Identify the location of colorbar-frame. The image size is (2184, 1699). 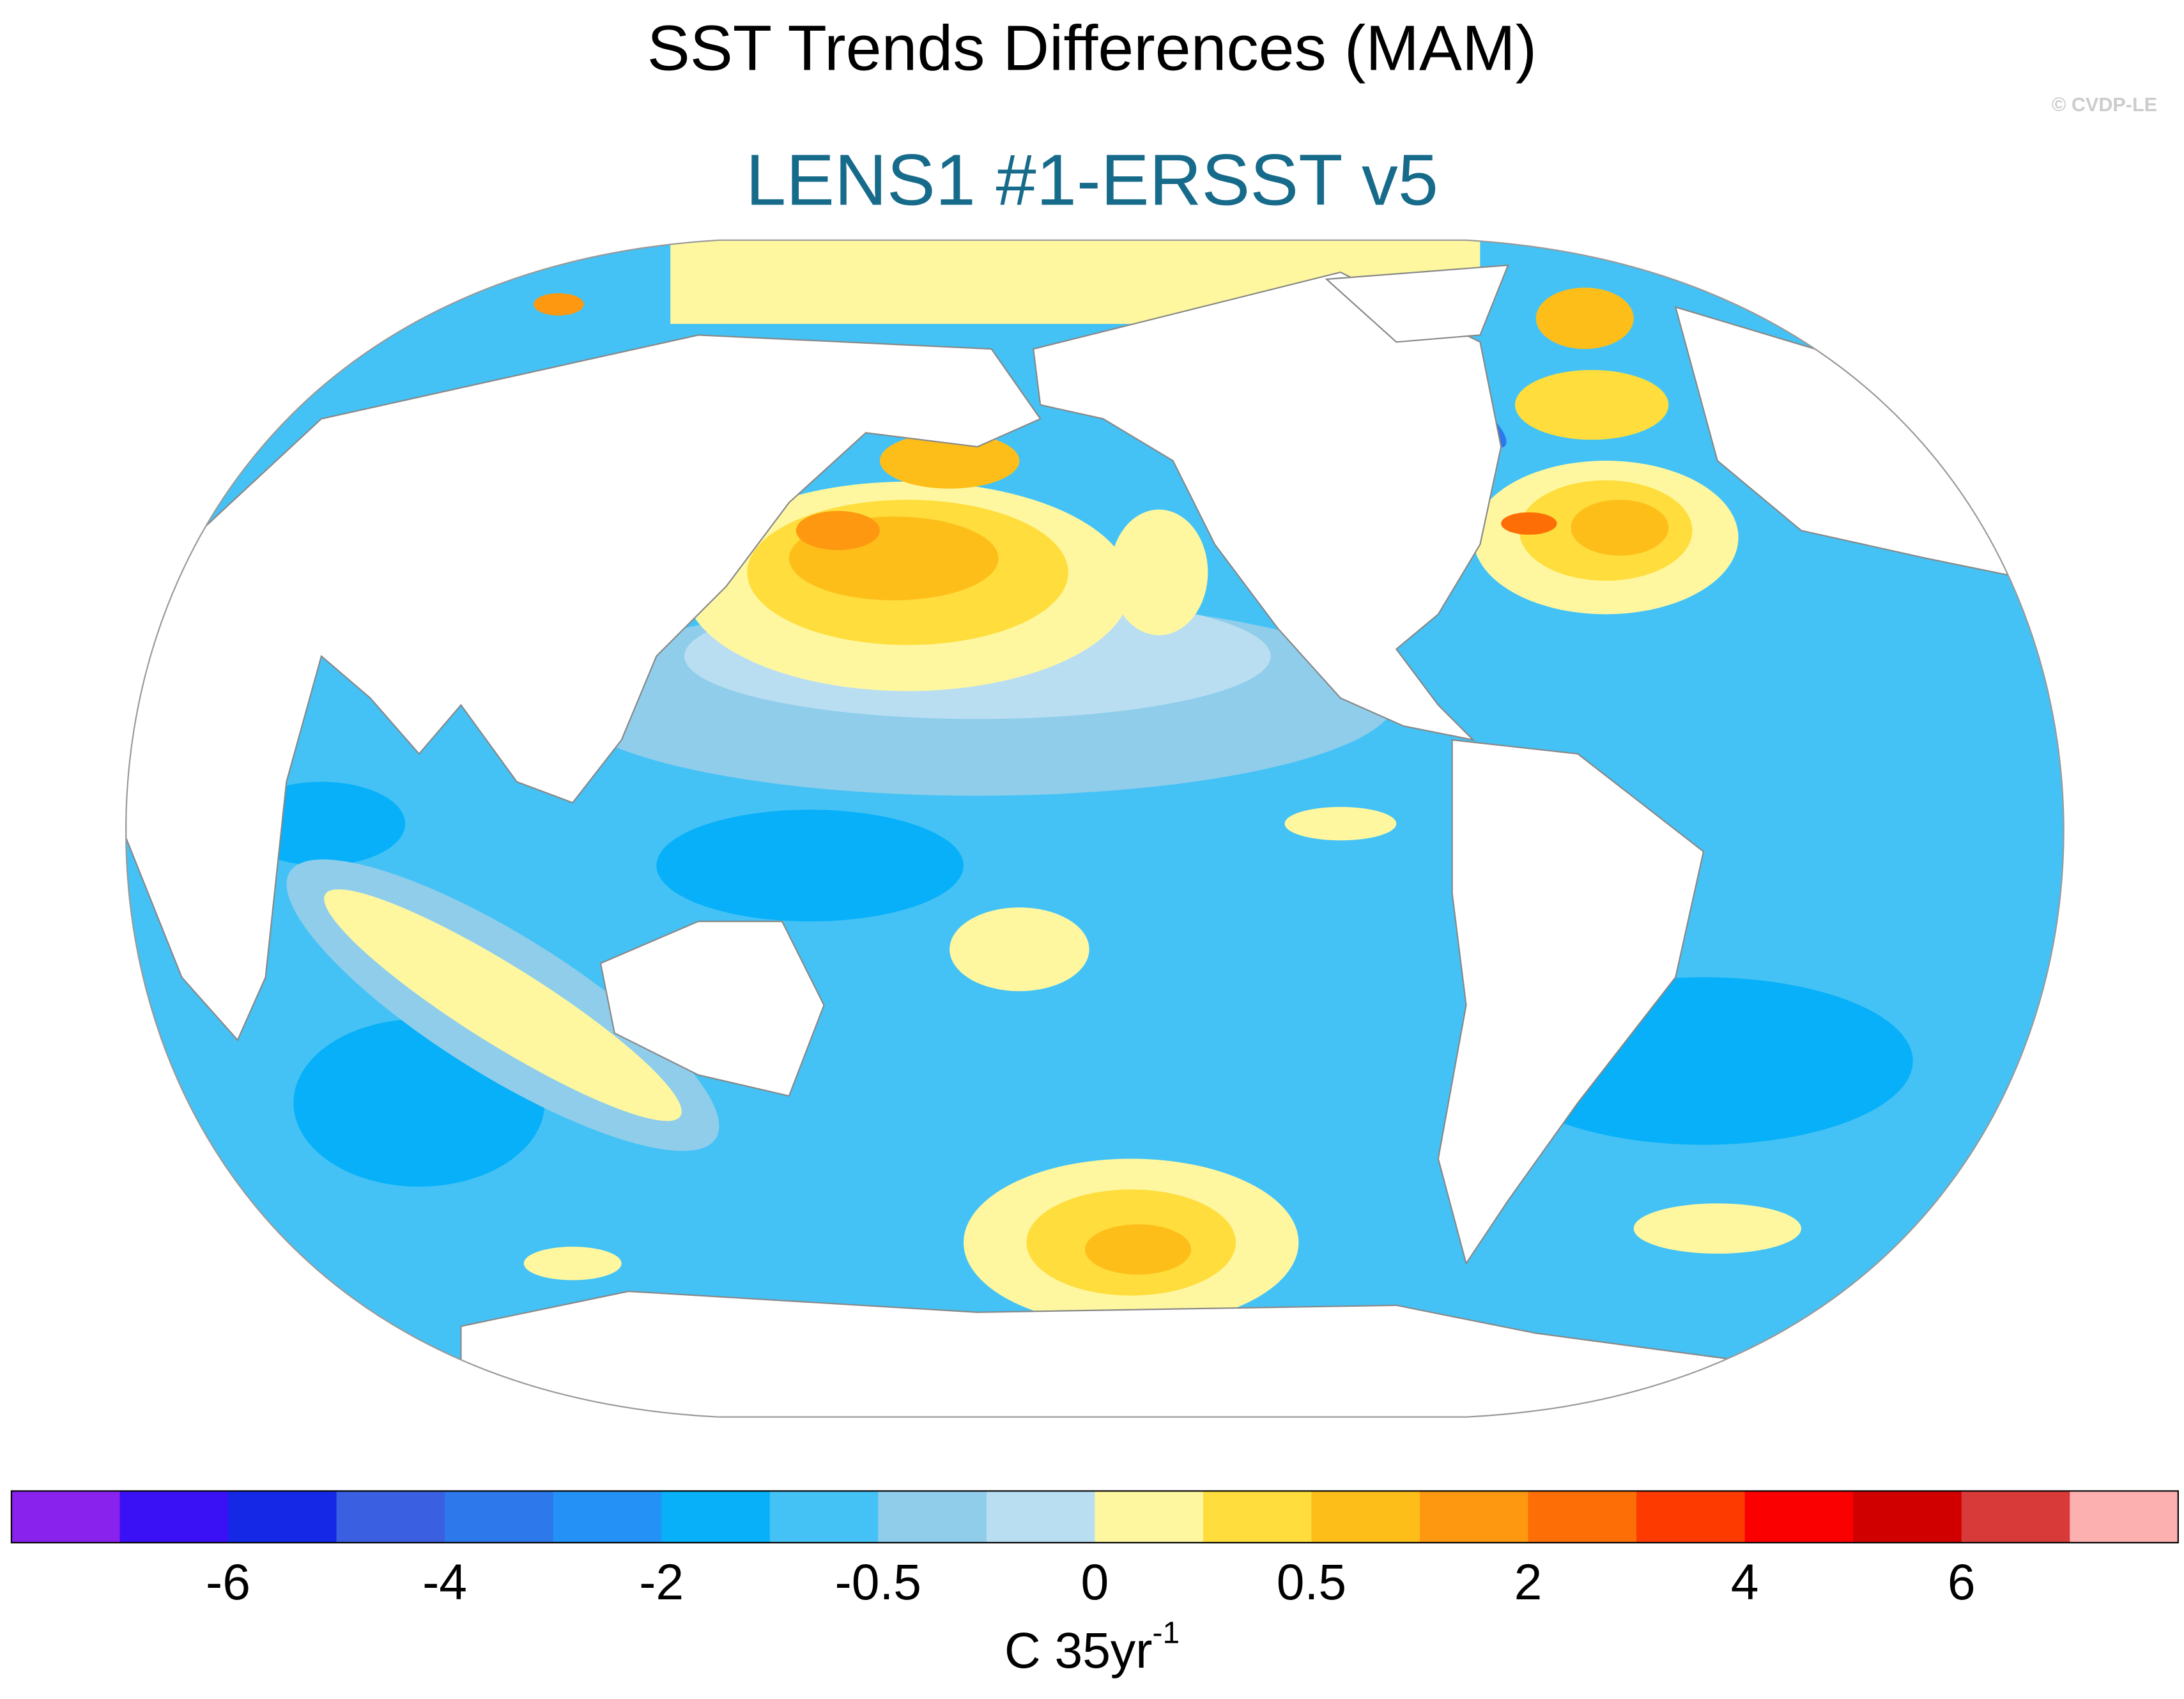
(1094, 1517).